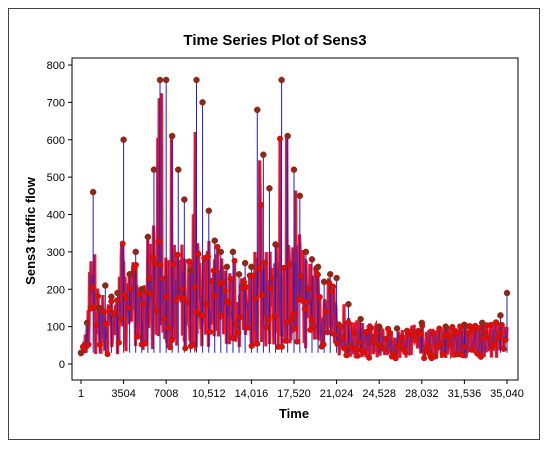 The image size is (550, 450). I want to click on y-tick-label: 600, so click(56, 141).